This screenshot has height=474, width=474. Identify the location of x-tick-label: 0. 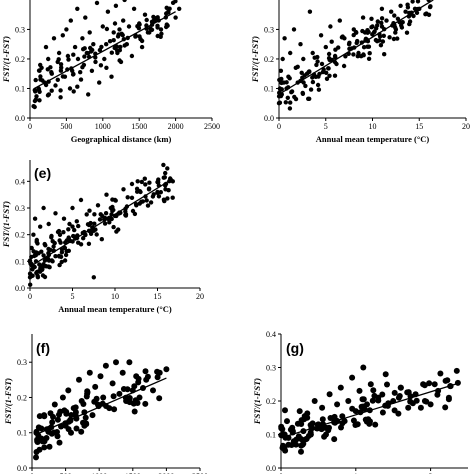
(32, 473).